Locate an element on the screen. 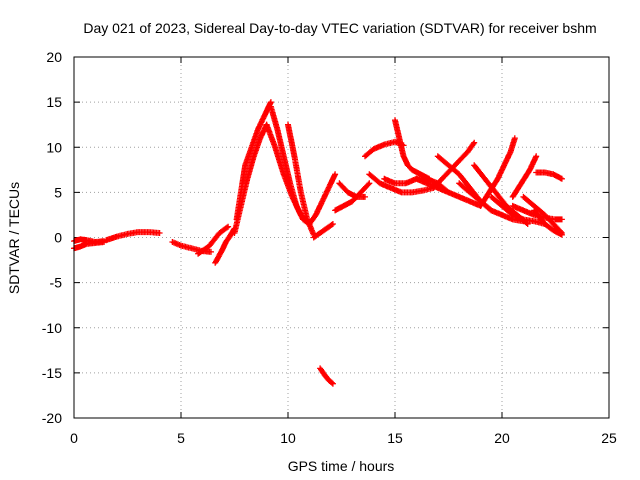  y-tick-label: 15 is located at coordinates (54, 102).